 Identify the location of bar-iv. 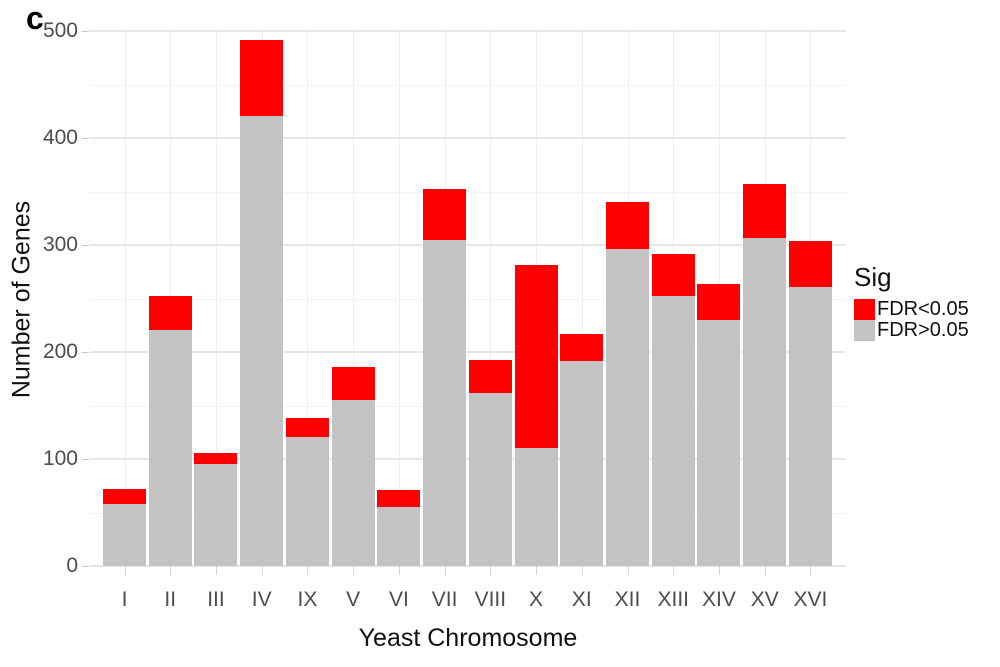
(262, 302).